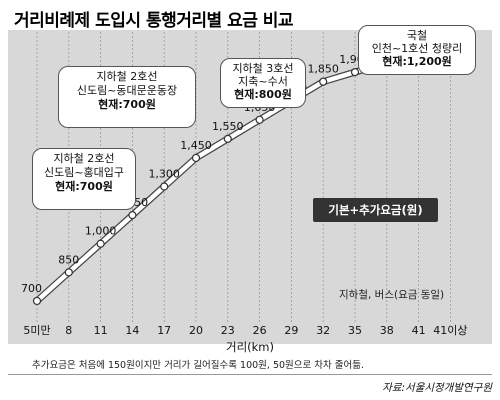  I want to click on x-tick-label: 29, so click(291, 330).